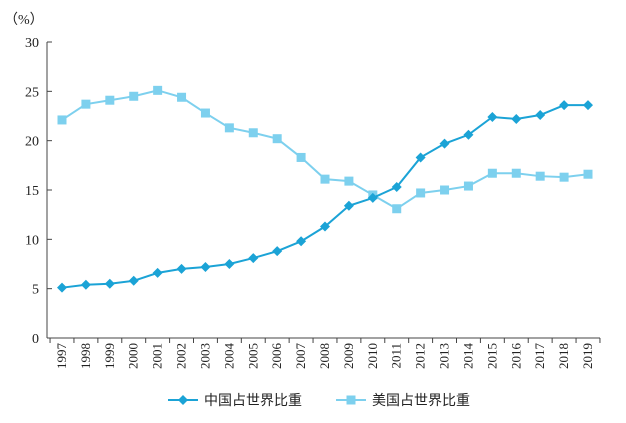 Image resolution: width=626 pixels, height=423 pixels. I want to click on x-tick-label: 1999, so click(109, 356).